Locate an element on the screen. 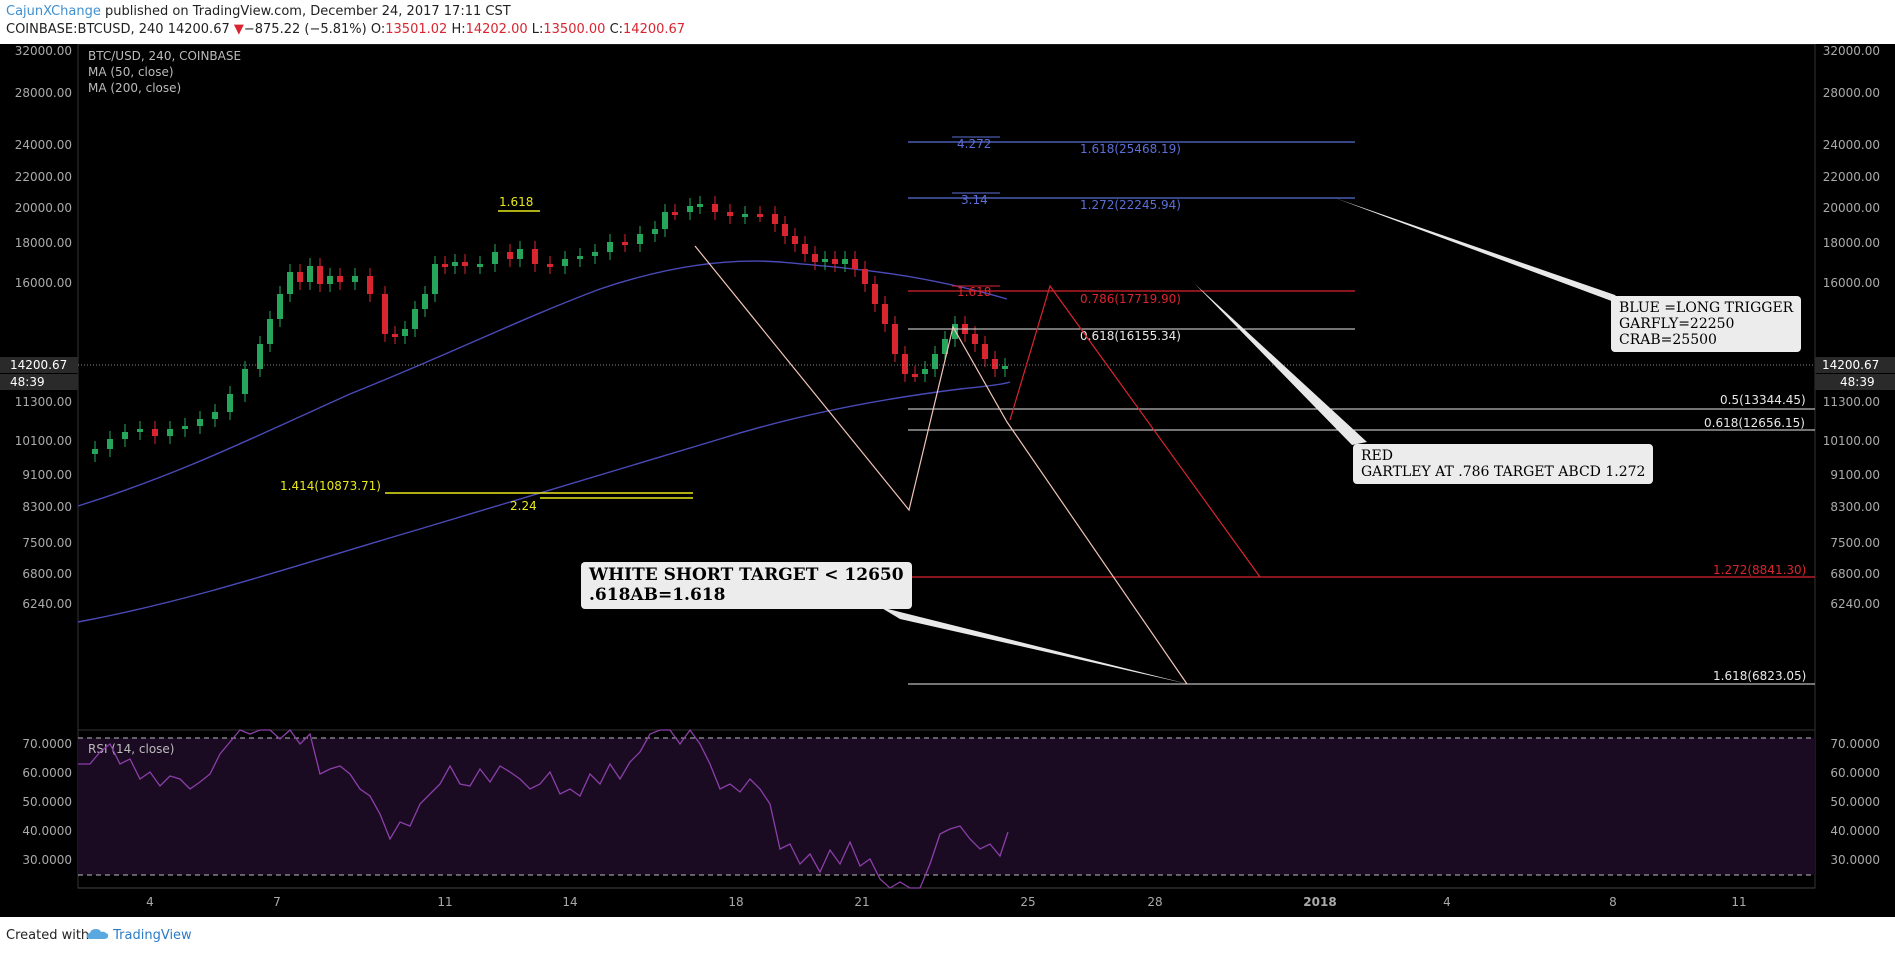  price-axis-right-tick: 16000.00 is located at coordinates (1851, 283).